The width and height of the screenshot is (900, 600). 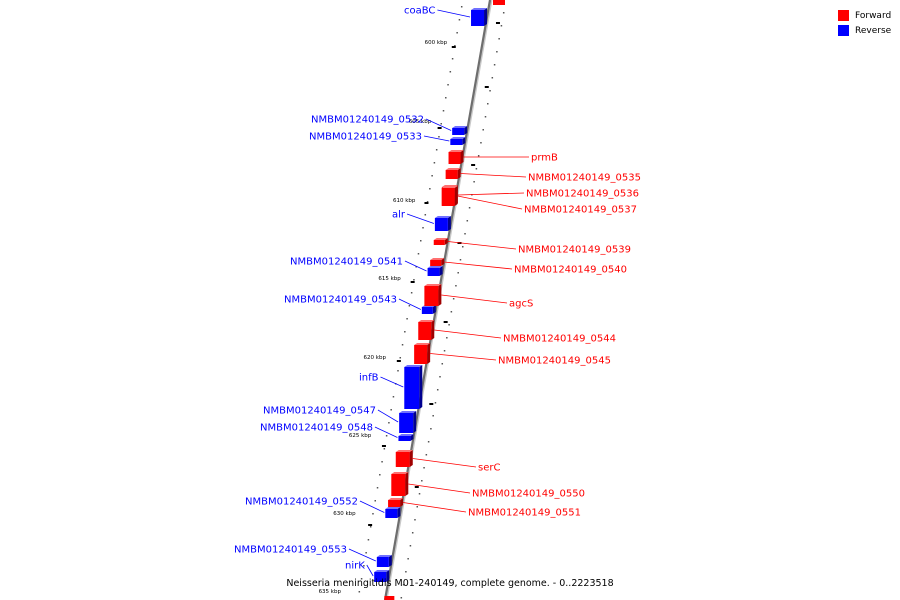 I want to click on gene-label: NMBM01240149_0544, so click(x=559, y=339).